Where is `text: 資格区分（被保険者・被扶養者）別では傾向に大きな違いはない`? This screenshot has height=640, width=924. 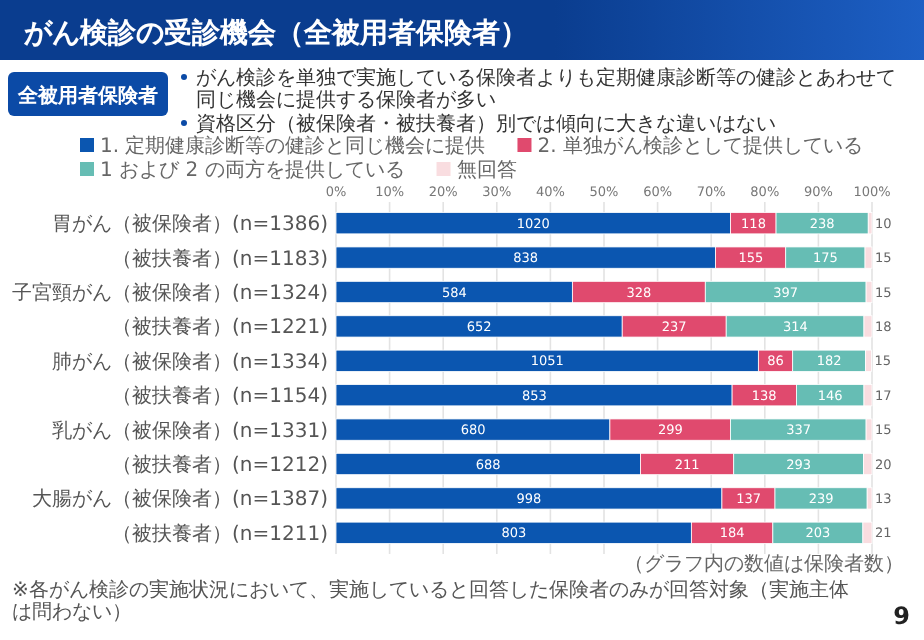
text: 資格区分（被保険者・被扶養者）別では傾向に大きな違いはない is located at coordinates (486, 124).